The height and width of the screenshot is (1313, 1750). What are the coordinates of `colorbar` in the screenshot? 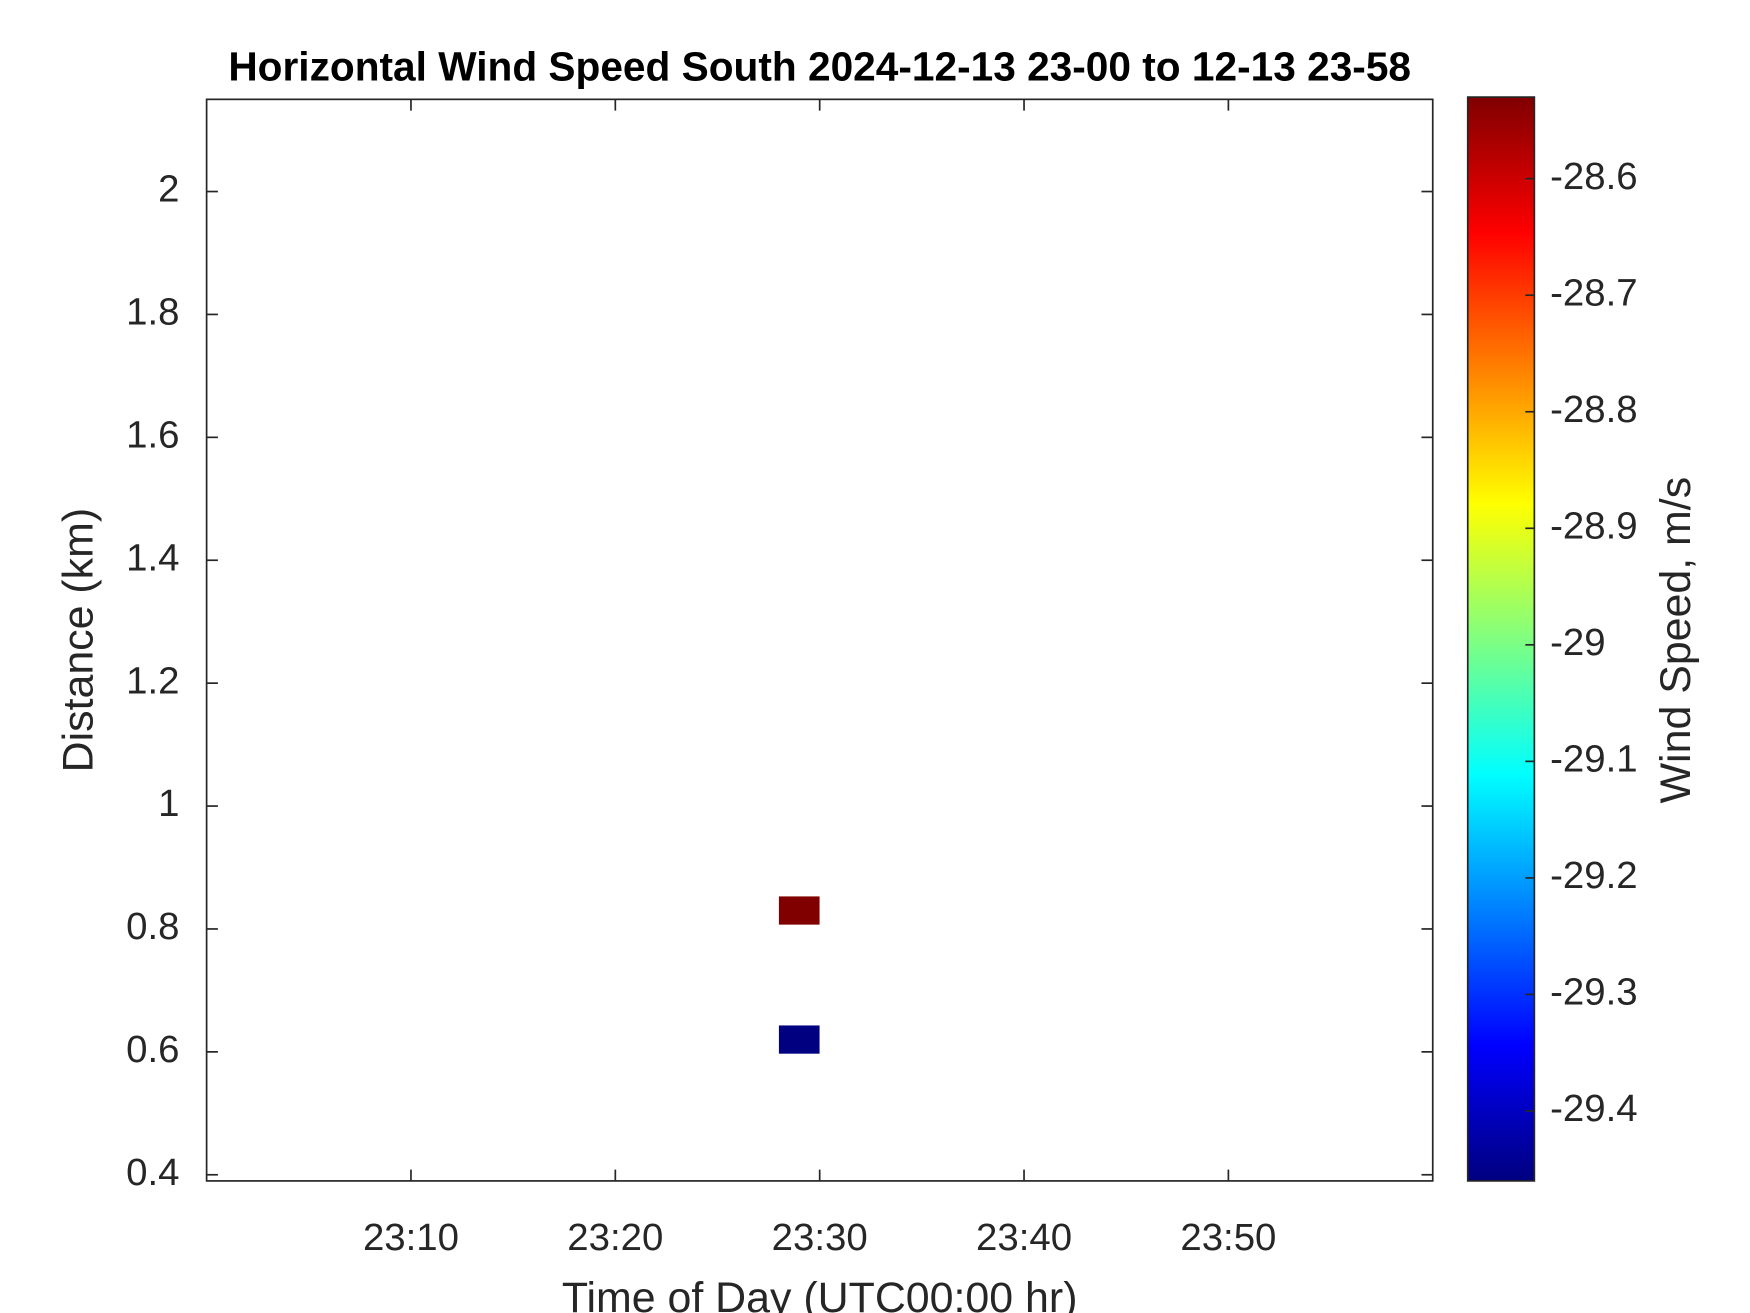 It's located at (1501, 639).